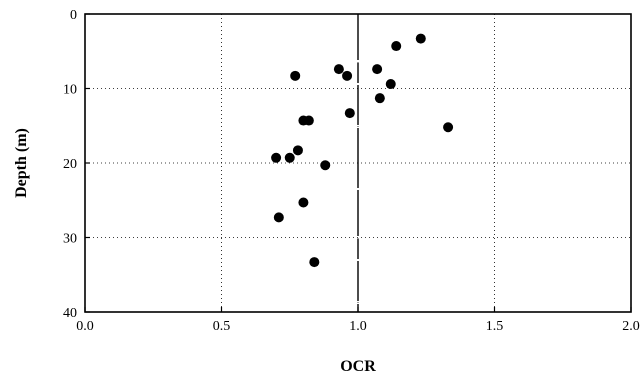 The image size is (643, 377). What do you see at coordinates (70, 90) in the screenshot?
I see `y-tick-label: 10` at bounding box center [70, 90].